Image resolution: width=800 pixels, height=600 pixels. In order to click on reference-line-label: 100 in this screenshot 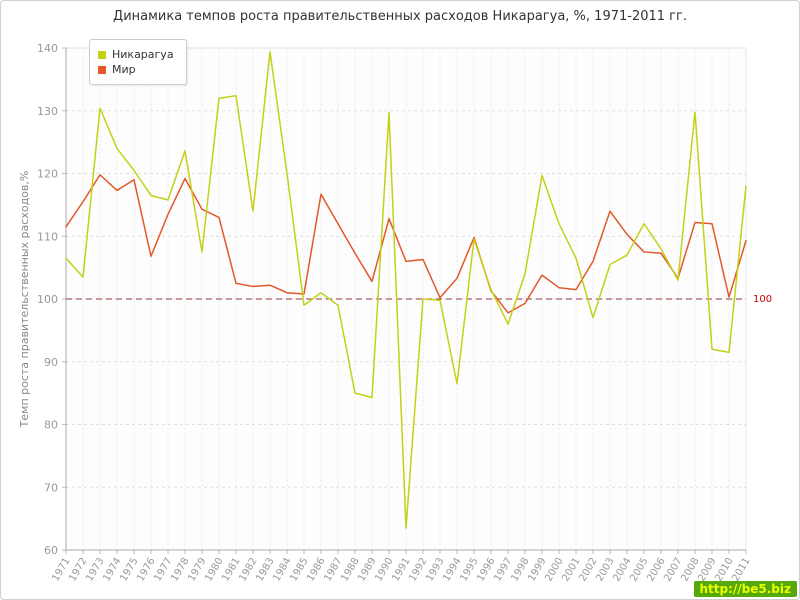, I will do `click(762, 299)`.